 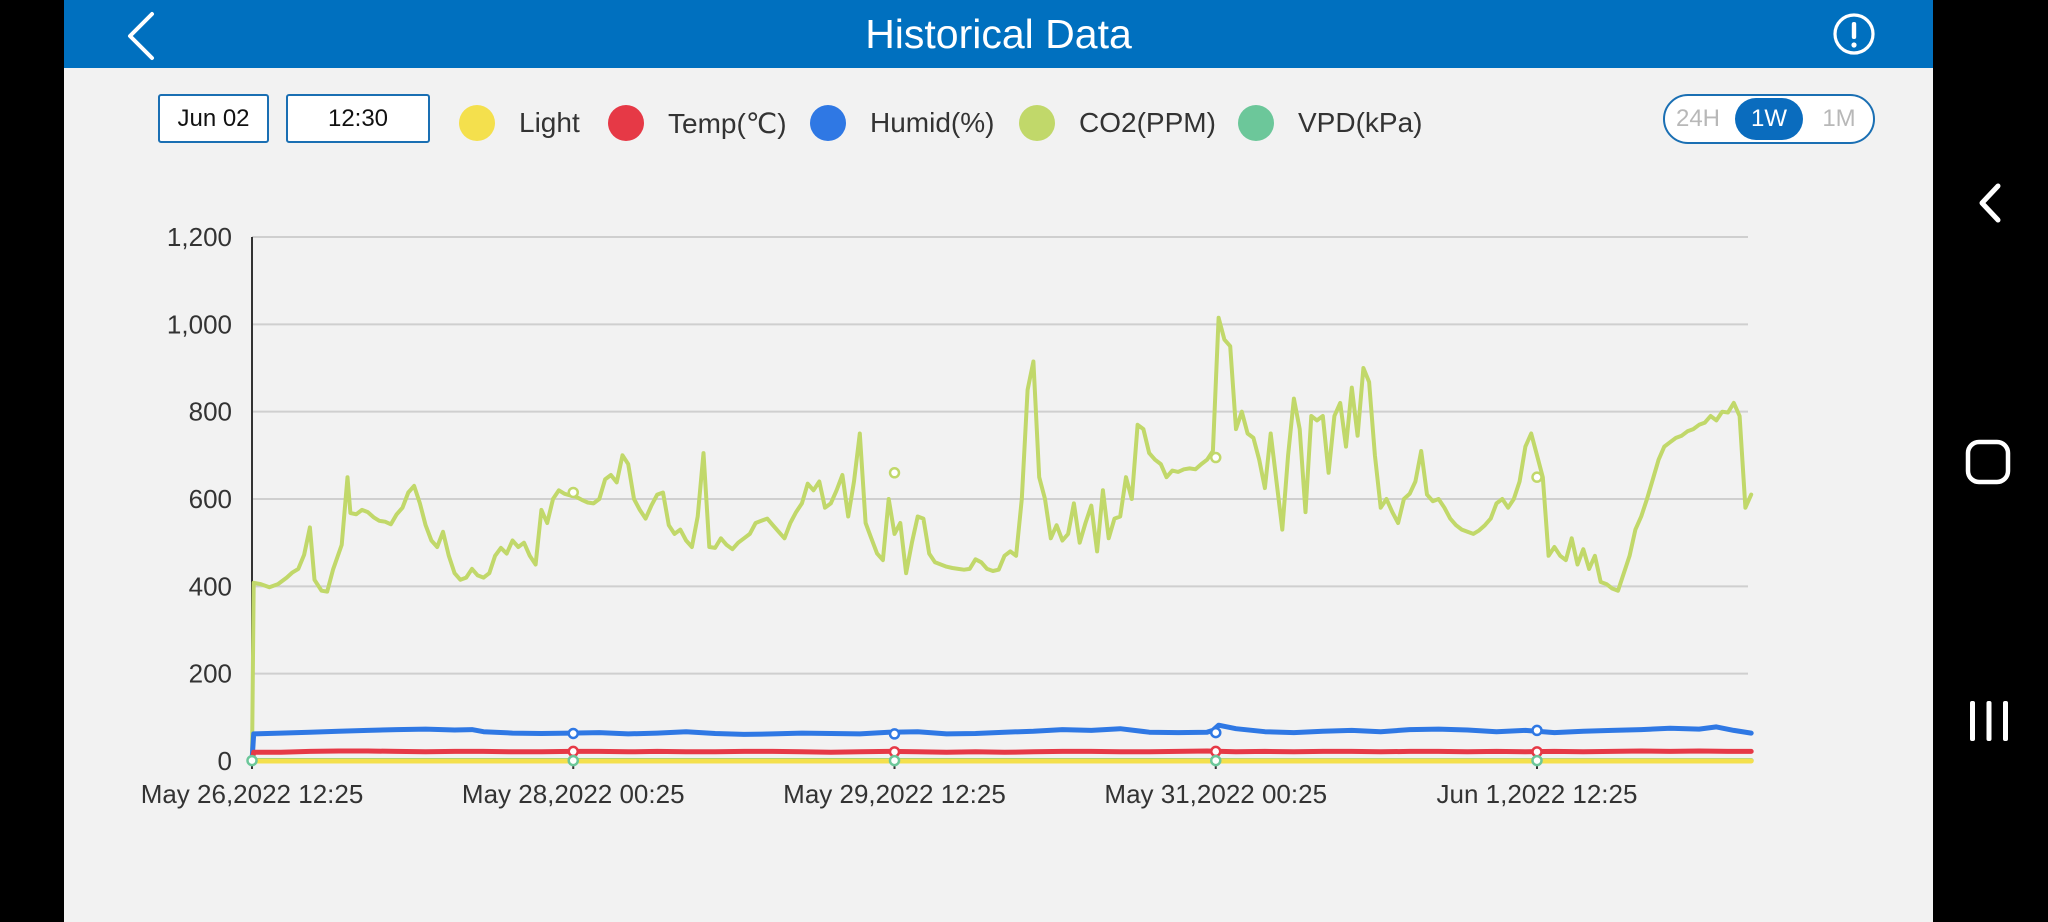 I want to click on legend-dot-light, so click(x=477, y=123).